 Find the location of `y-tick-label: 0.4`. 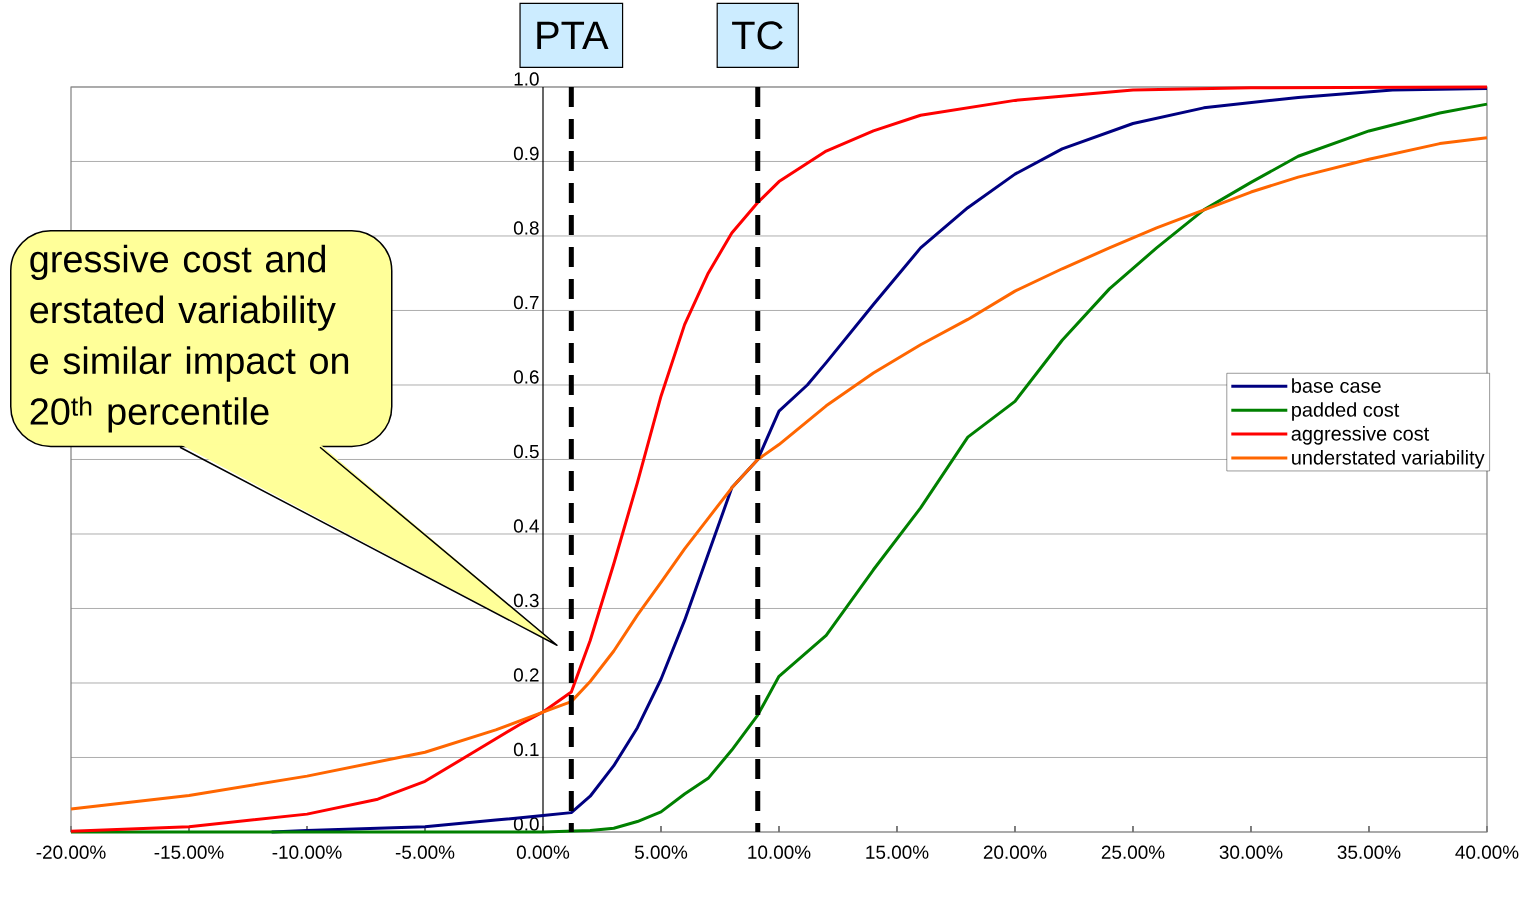

y-tick-label: 0.4 is located at coordinates (526, 526).